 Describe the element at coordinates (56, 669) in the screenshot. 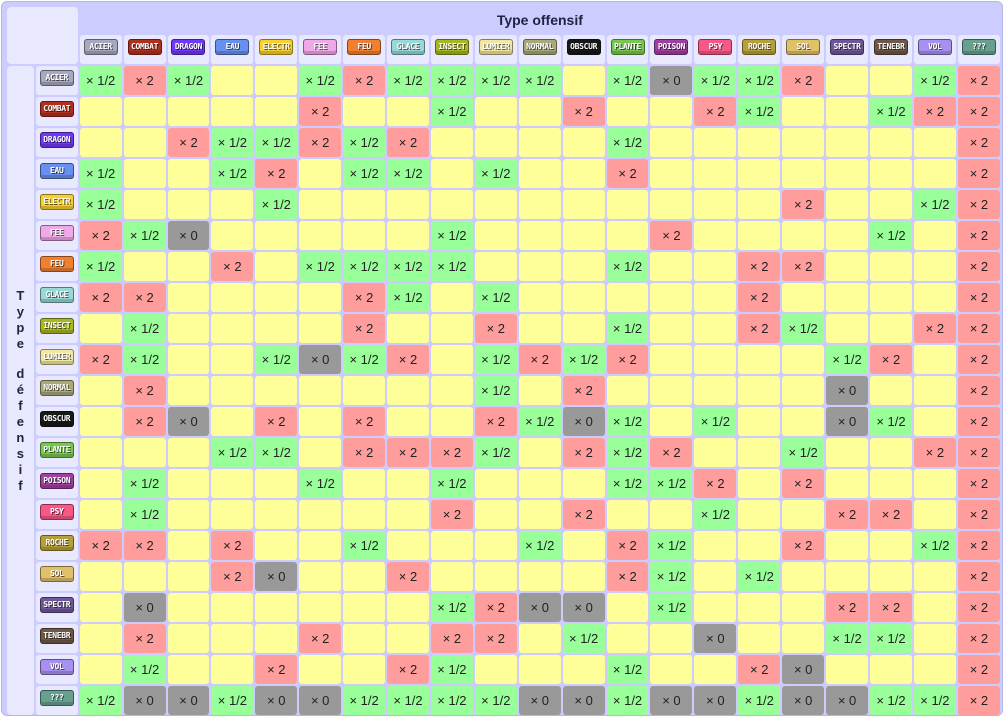

I see `row-header: VOL` at that location.